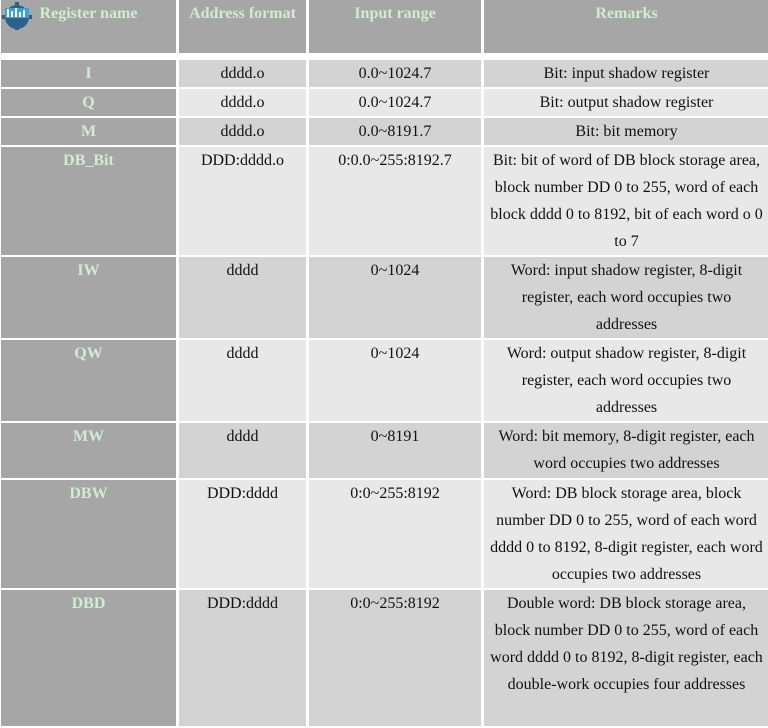 The image size is (768, 728). What do you see at coordinates (395, 201) in the screenshot?
I see `input-range-cell: 0:0.0~255:8192.7` at bounding box center [395, 201].